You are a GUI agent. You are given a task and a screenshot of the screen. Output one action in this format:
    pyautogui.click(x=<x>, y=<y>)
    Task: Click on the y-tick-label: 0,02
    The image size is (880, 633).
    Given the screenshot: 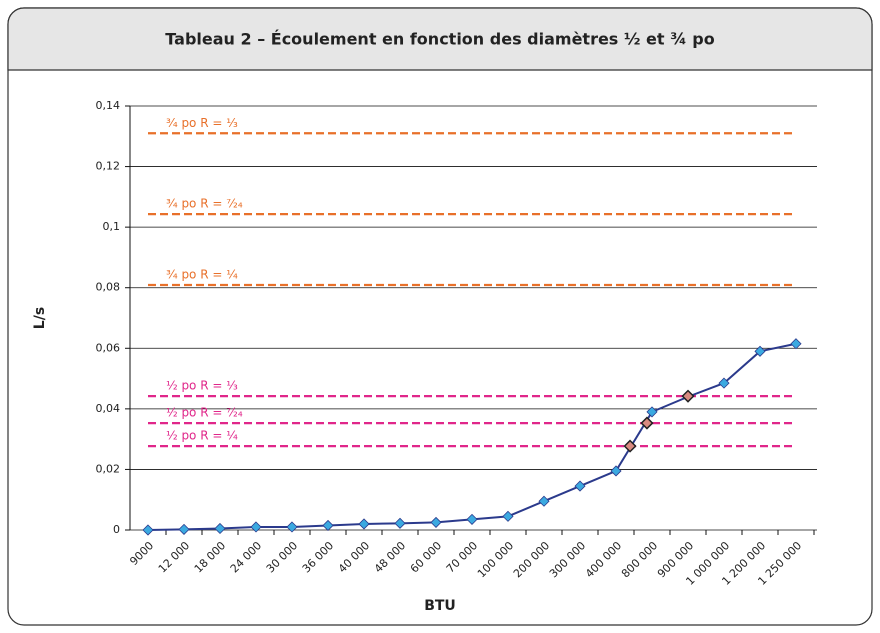 What is the action you would take?
    pyautogui.click(x=108, y=468)
    